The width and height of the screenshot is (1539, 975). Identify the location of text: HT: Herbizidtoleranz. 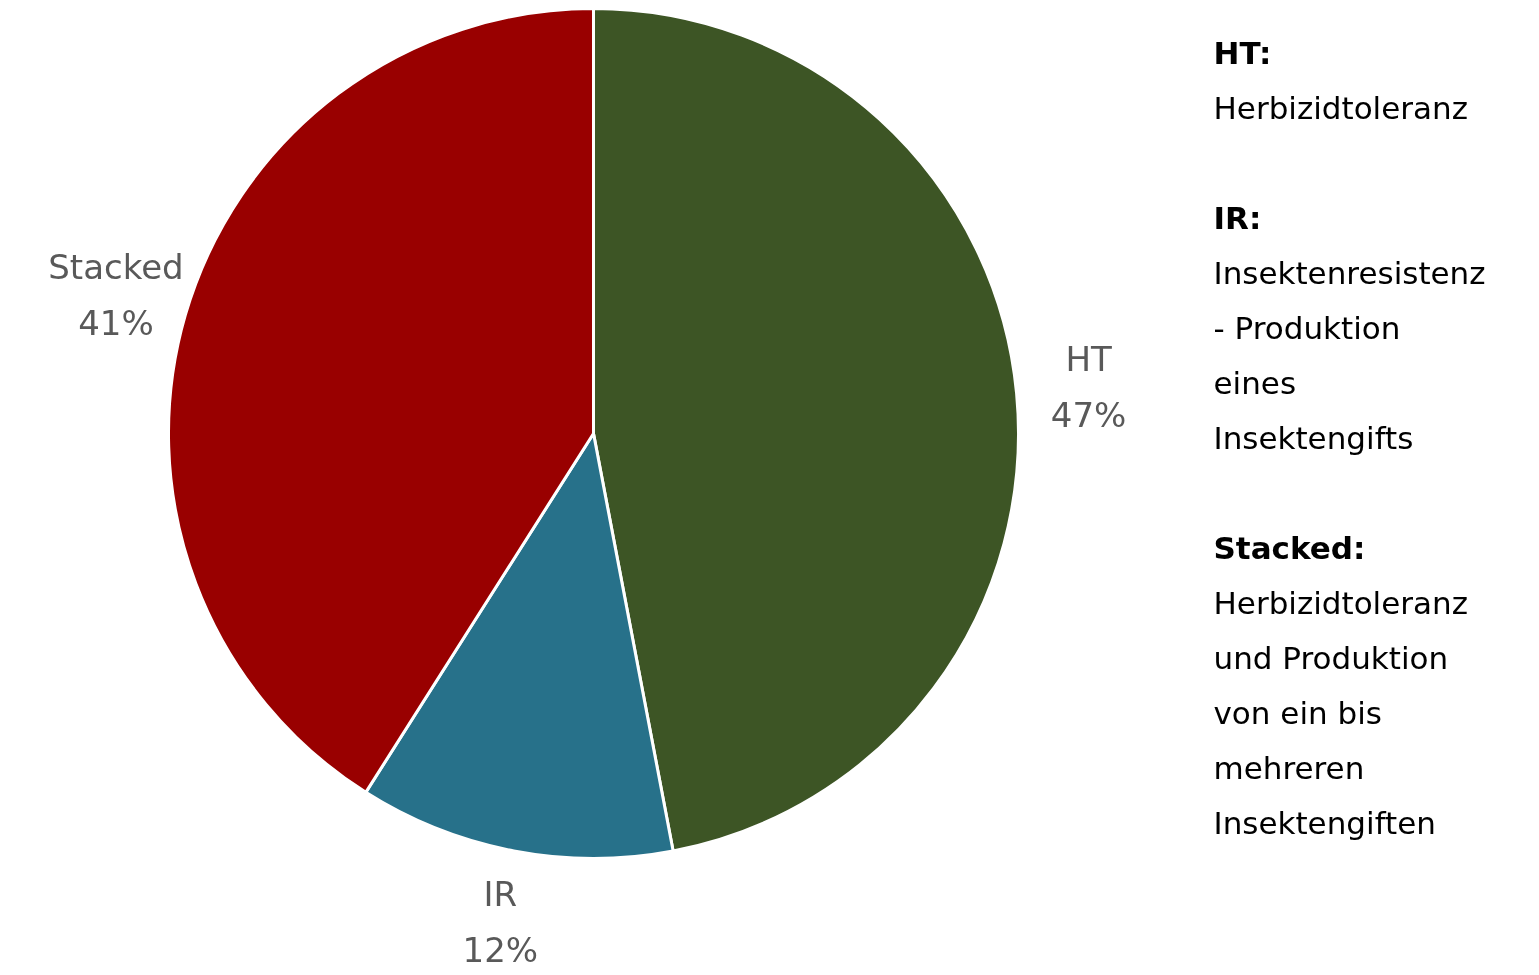
(1340, 80).